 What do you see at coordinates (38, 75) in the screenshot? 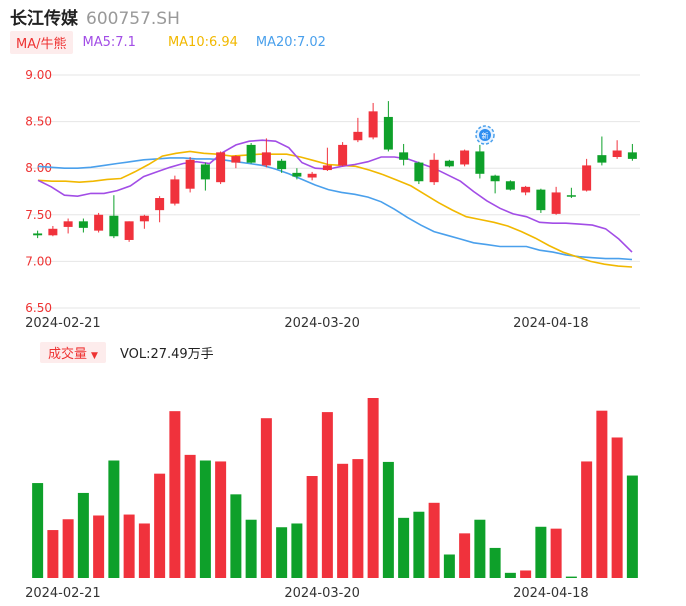
I see `y-tick-label: 9.00` at bounding box center [38, 75].